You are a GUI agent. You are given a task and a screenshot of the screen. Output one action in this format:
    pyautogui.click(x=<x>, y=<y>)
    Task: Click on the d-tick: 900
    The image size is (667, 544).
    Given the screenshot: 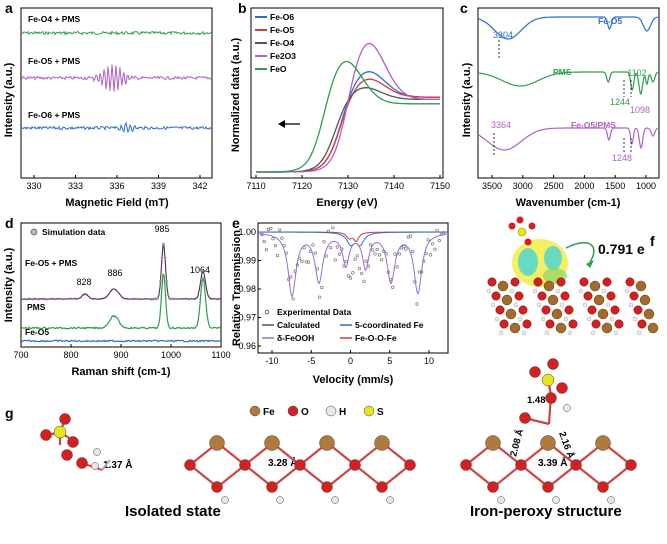 What is the action you would take?
    pyautogui.click(x=120, y=355)
    